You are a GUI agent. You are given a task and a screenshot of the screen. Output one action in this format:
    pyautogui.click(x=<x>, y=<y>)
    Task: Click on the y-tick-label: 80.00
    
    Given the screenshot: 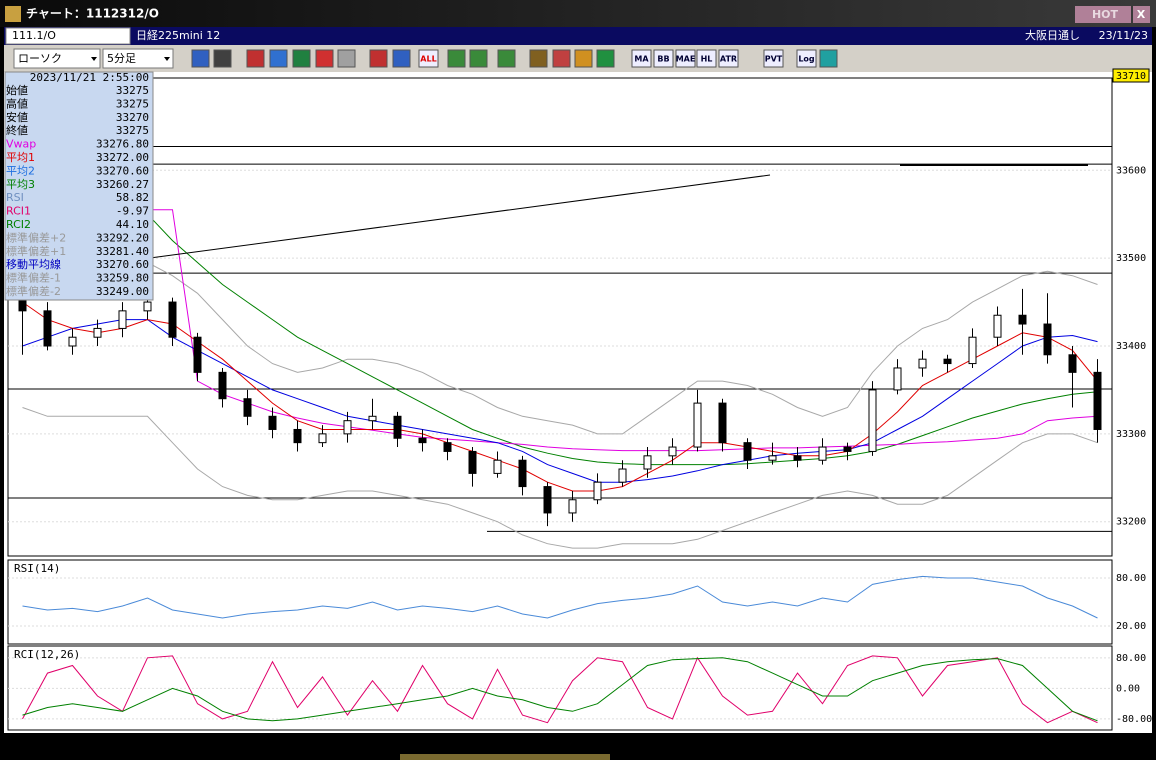 What is the action you would take?
    pyautogui.click(x=1131, y=578)
    